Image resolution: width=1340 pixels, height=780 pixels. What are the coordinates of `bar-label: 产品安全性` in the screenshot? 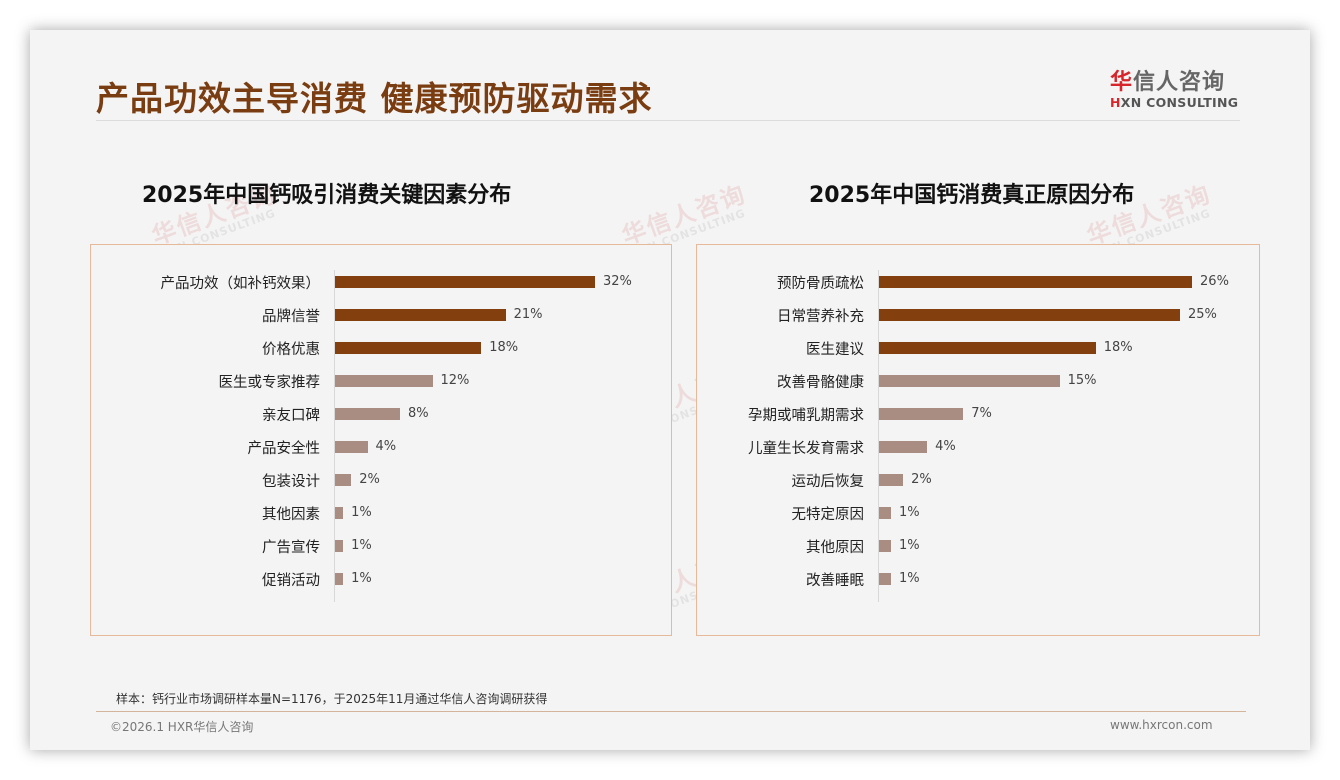 It's located at (284, 449).